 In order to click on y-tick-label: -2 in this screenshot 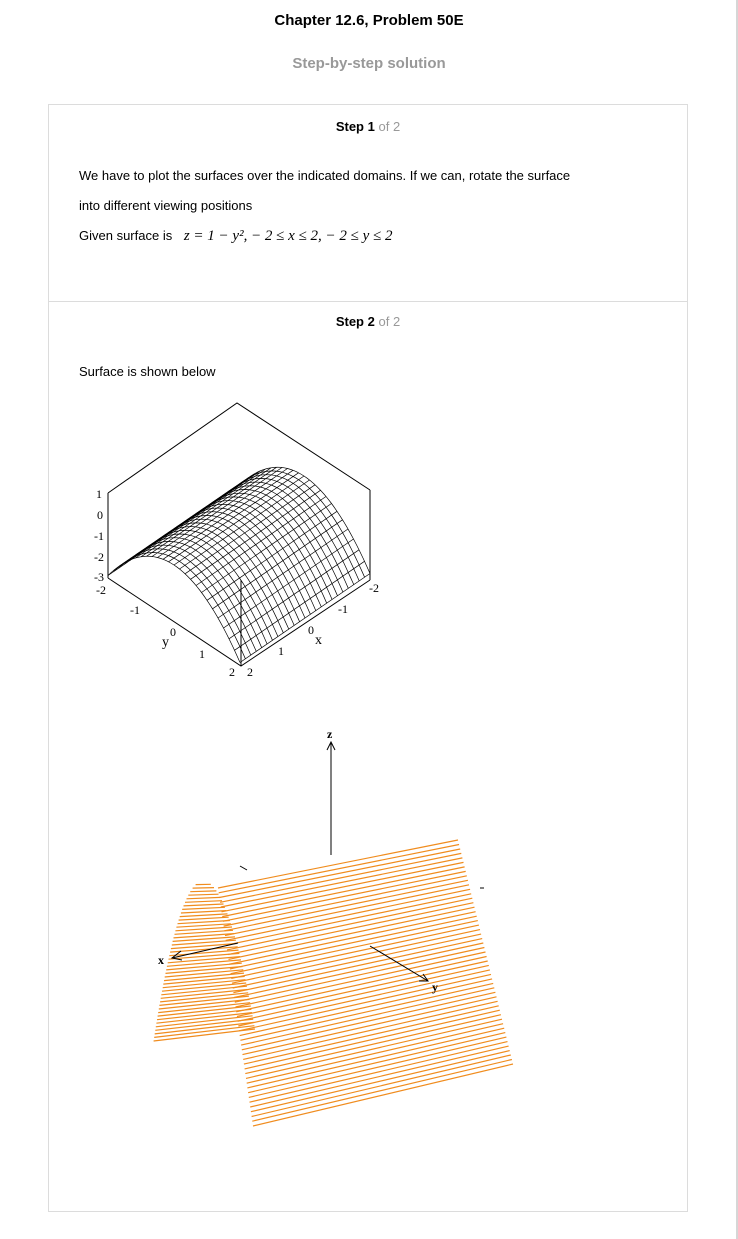, I will do `click(101, 590)`.